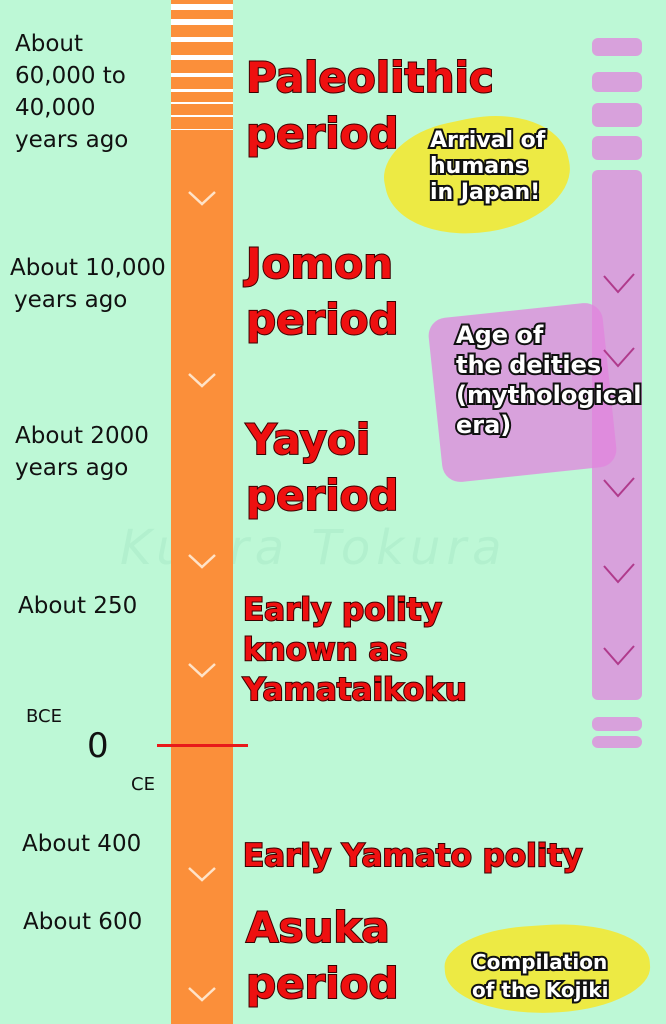 The image size is (666, 1024). Describe the element at coordinates (202, 512) in the screenshot. I see `timeline-bar` at that location.